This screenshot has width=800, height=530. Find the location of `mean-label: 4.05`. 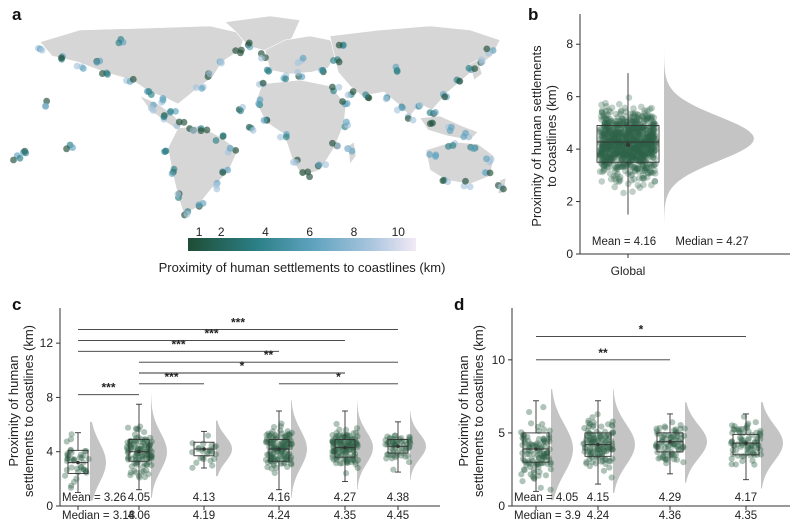

mean-label: 4.05 is located at coordinates (139, 498).